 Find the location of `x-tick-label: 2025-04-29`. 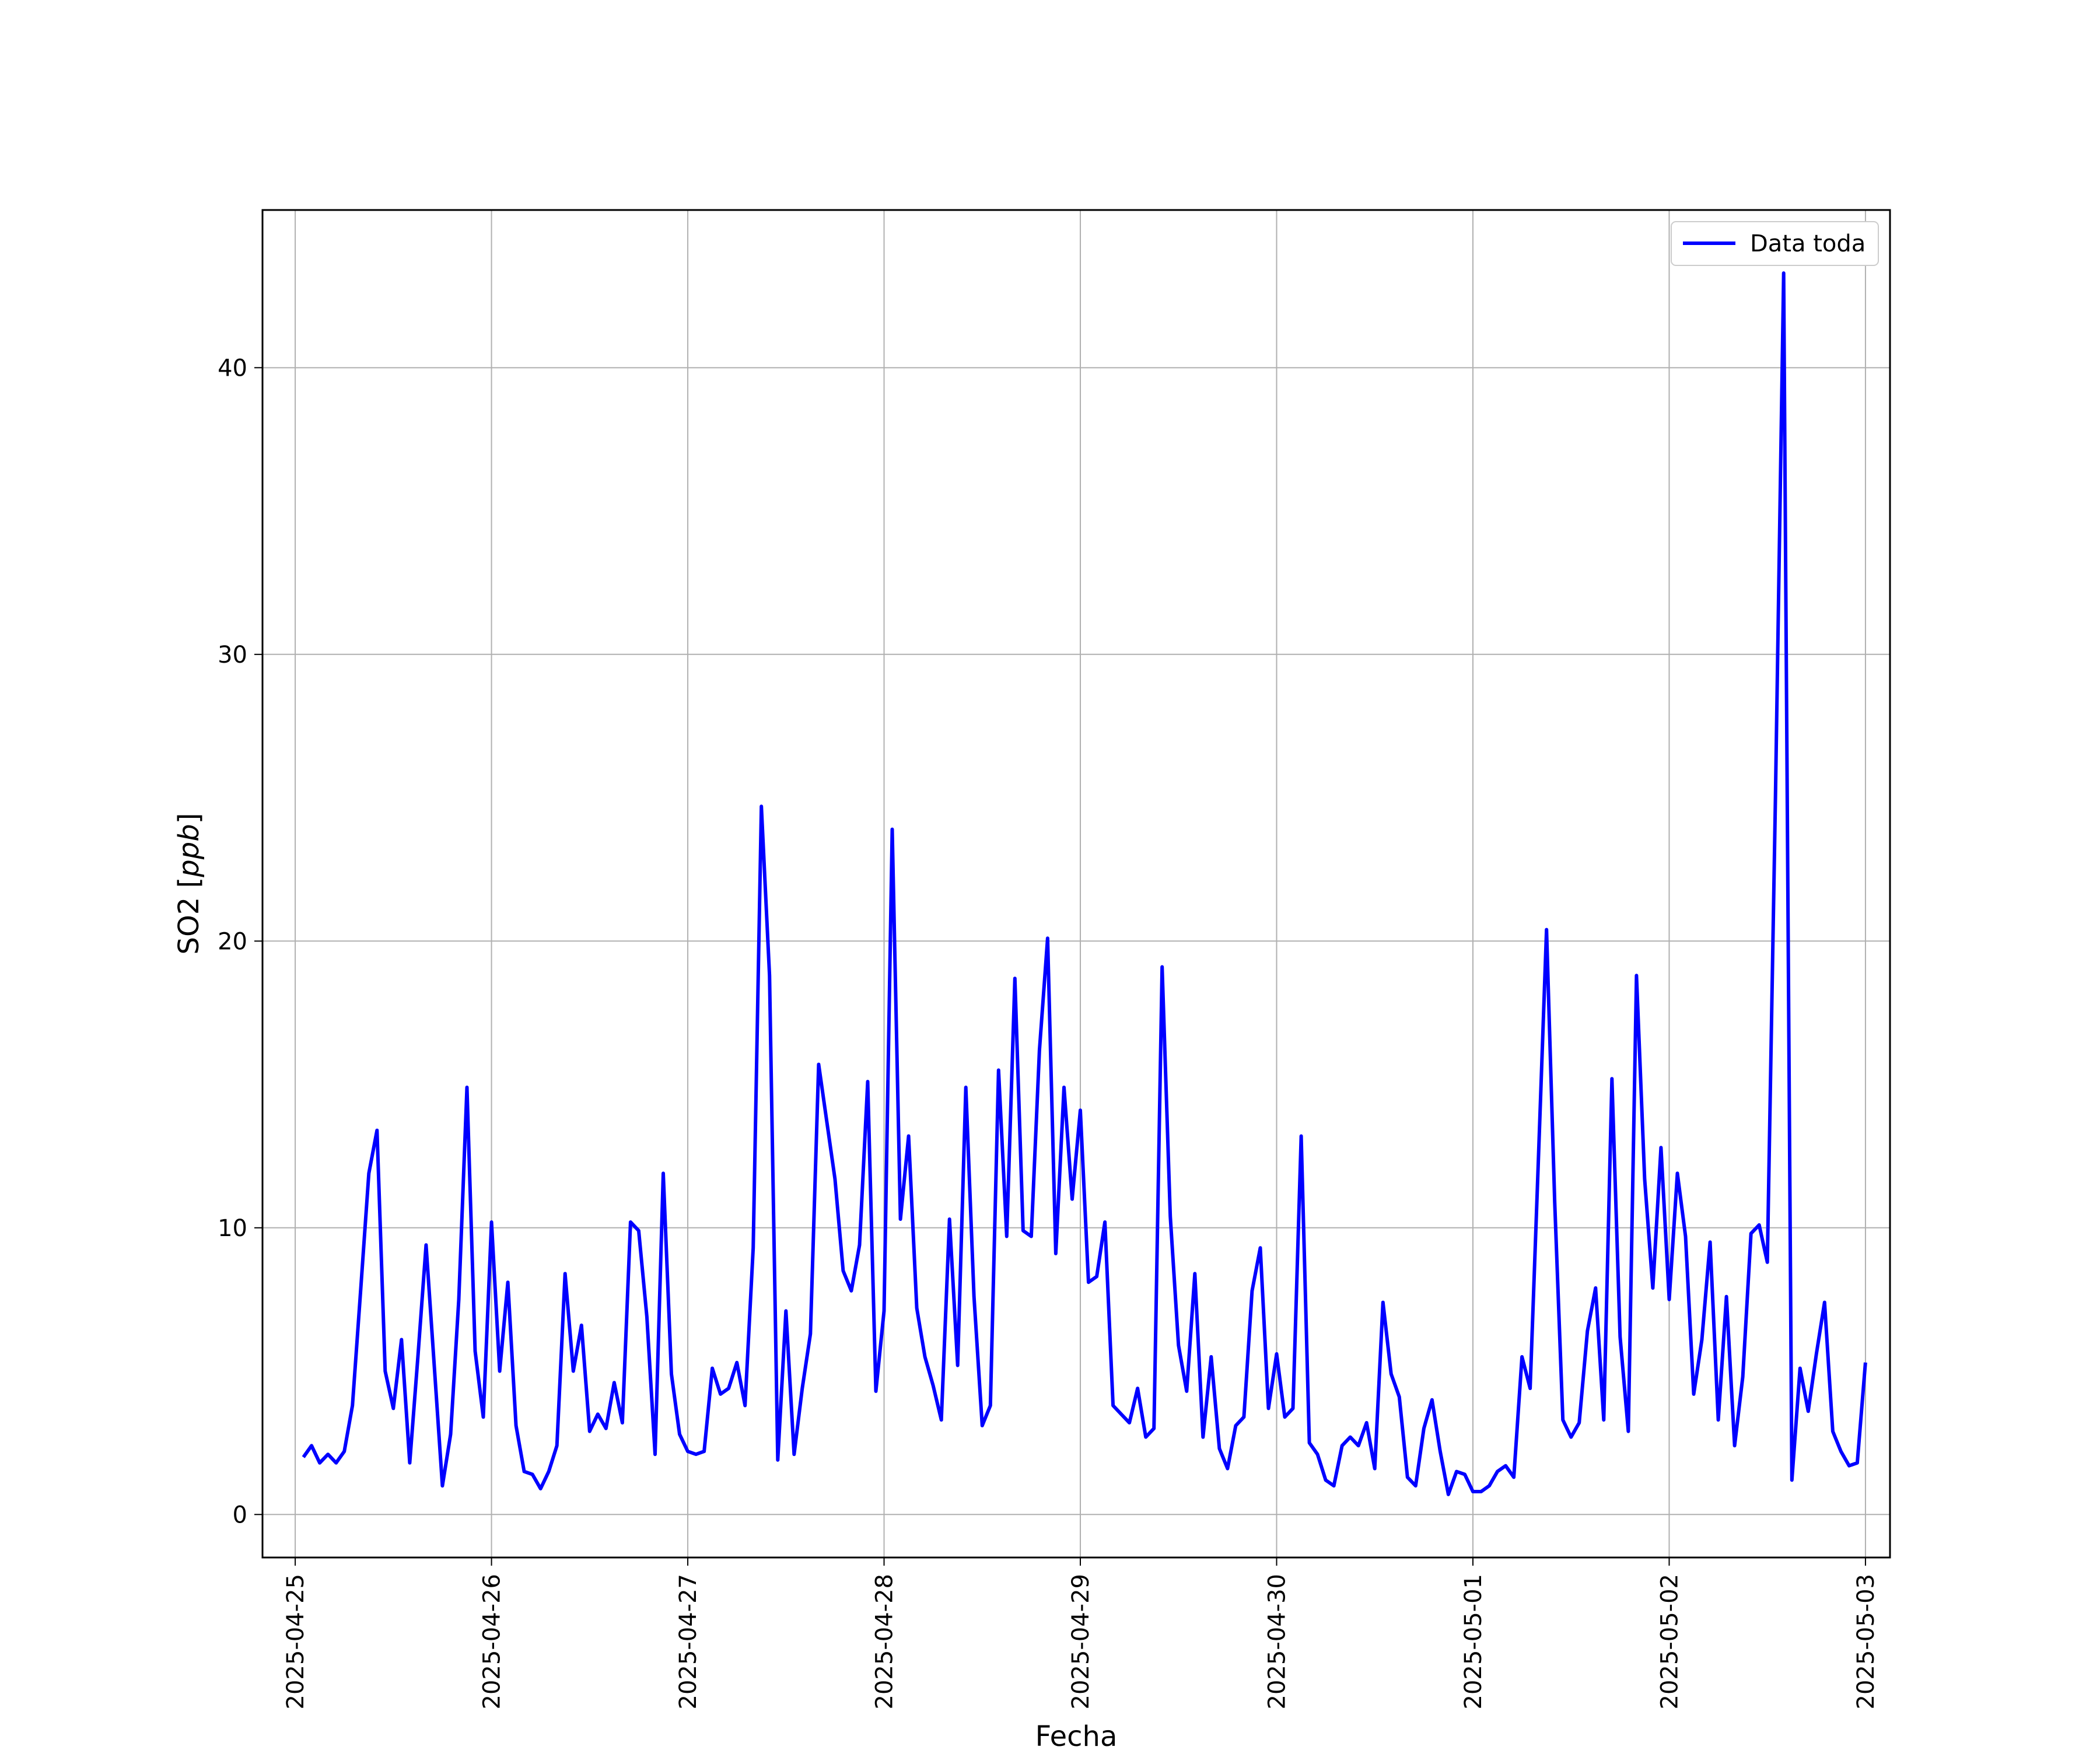

x-tick-label: 2025-04-29 is located at coordinates (1081, 1641).